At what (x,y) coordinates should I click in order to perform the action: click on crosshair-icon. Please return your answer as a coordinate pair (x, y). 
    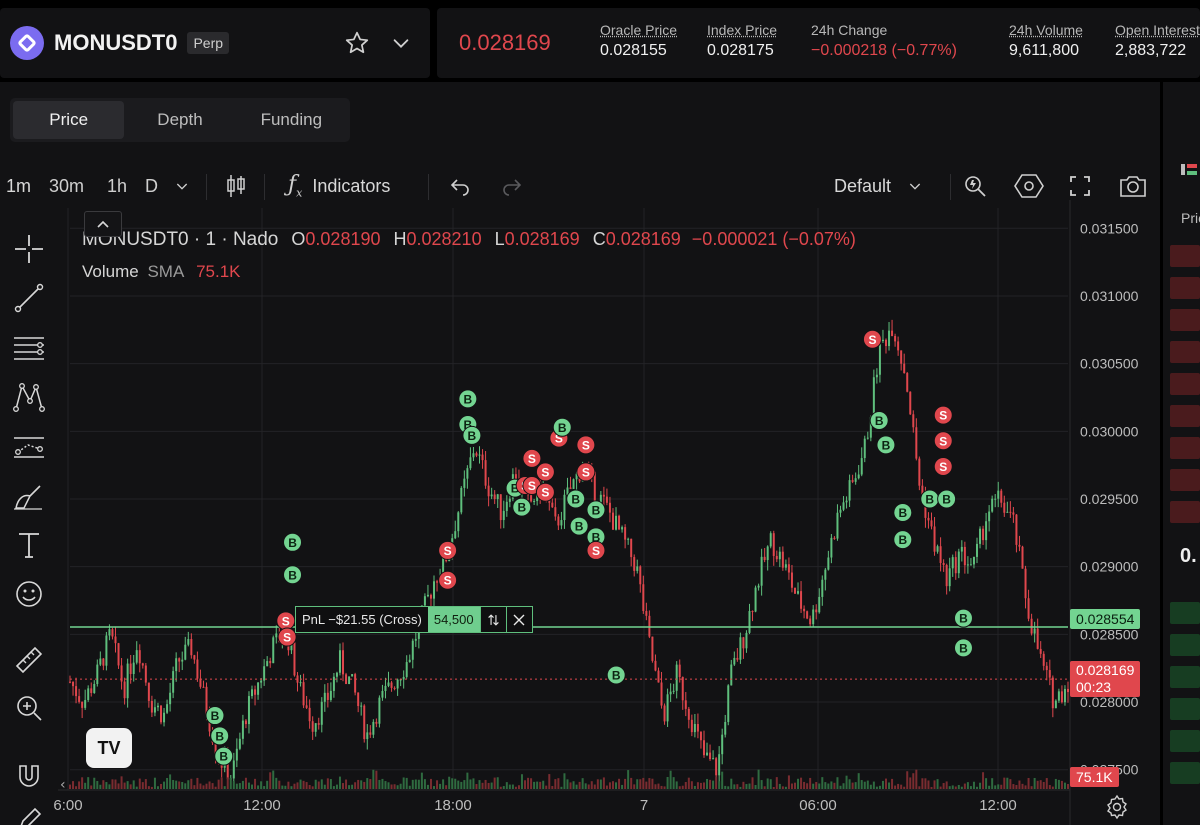
    Looking at the image, I should click on (29, 249).